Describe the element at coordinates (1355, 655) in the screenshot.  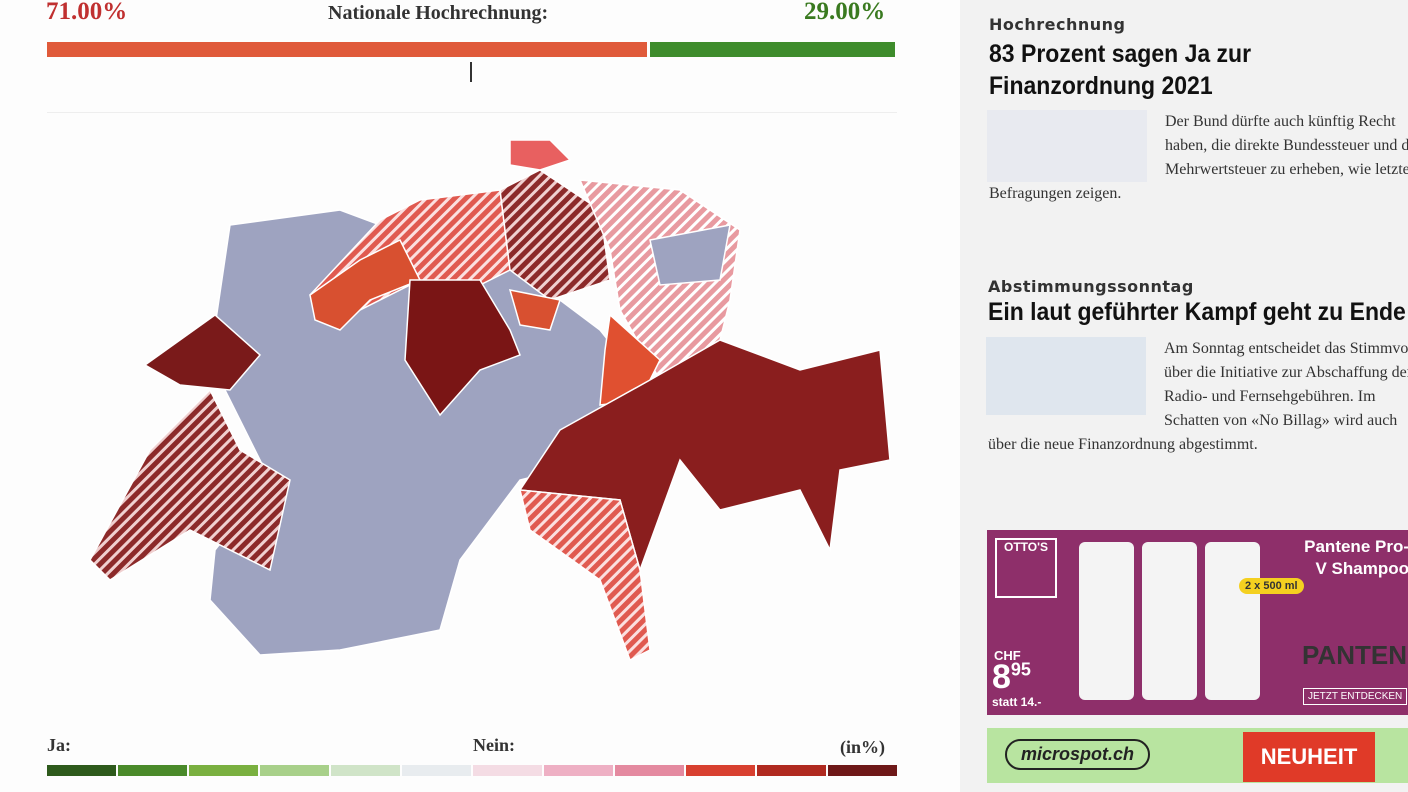
I see `ad-brand: PANTENE` at that location.